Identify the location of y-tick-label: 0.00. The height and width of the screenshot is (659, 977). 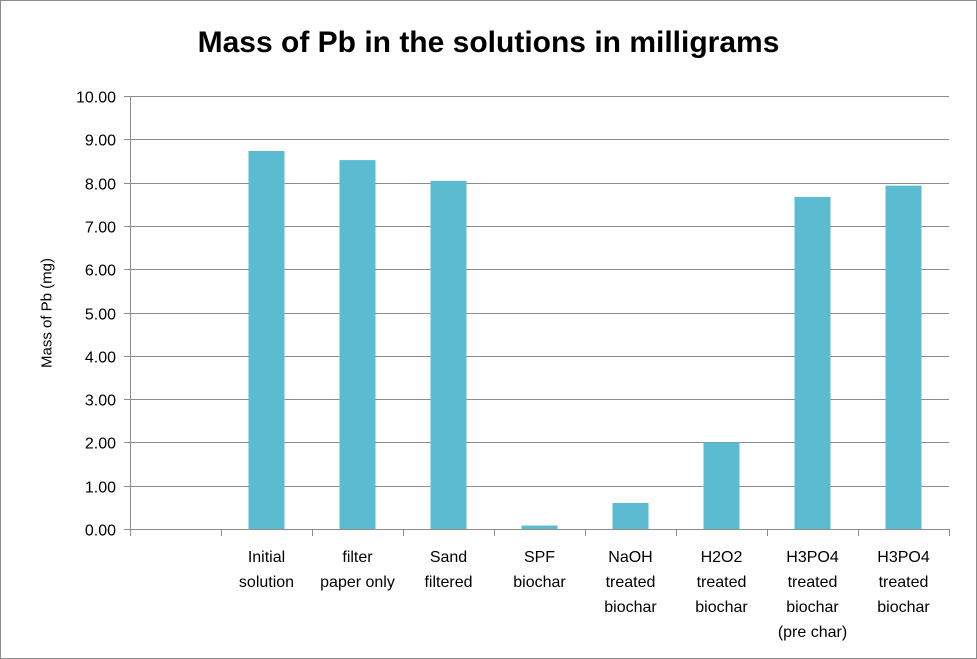
(100, 531).